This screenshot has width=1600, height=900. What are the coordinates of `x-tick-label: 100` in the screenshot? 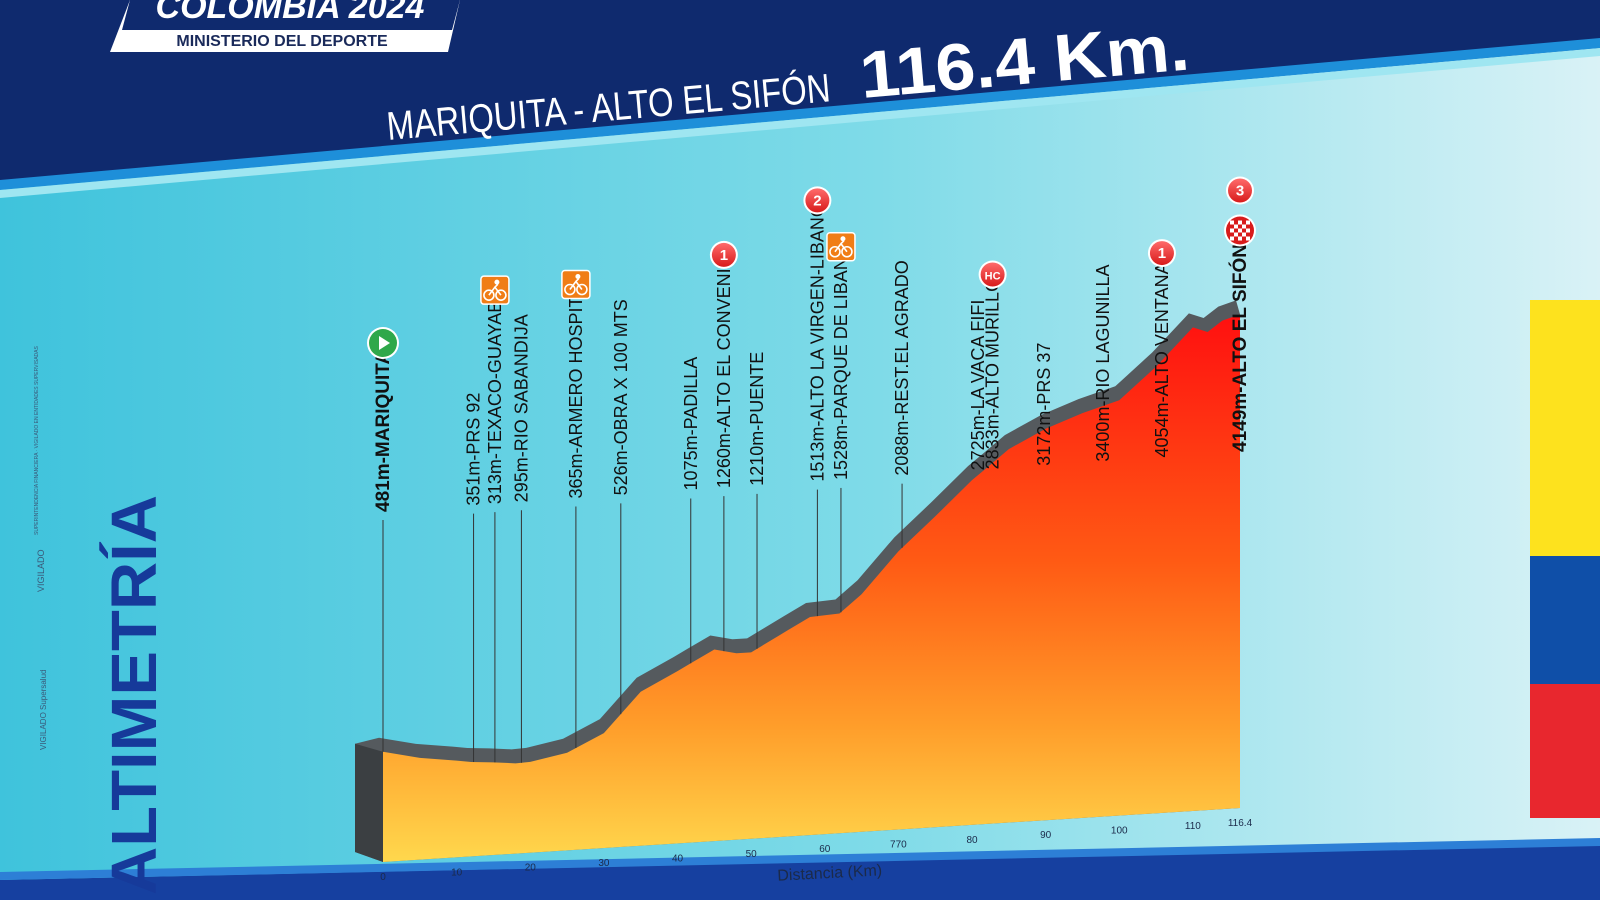 It's located at (1119, 831).